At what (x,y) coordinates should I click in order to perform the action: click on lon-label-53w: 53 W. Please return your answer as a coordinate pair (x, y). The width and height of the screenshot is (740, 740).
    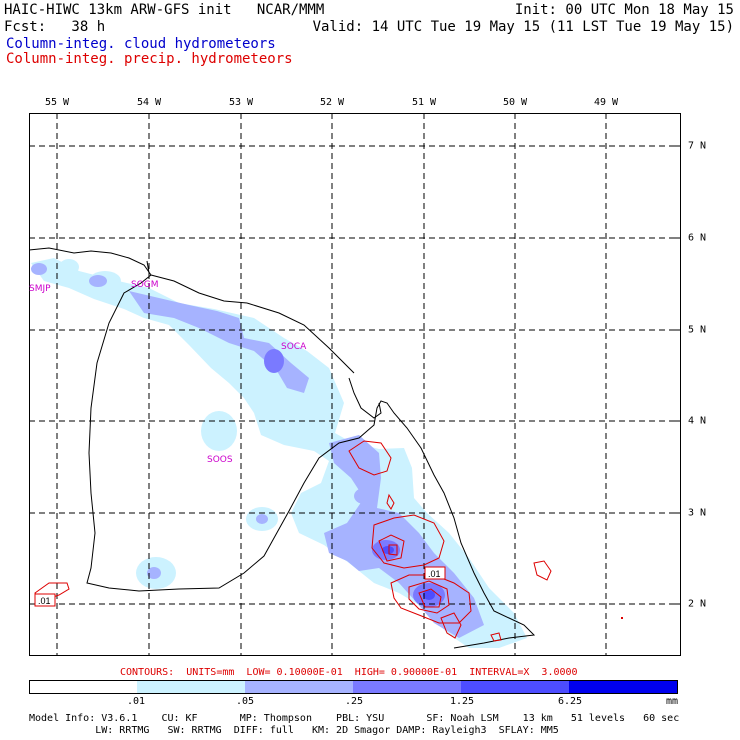
    Looking at the image, I should click on (241, 102).